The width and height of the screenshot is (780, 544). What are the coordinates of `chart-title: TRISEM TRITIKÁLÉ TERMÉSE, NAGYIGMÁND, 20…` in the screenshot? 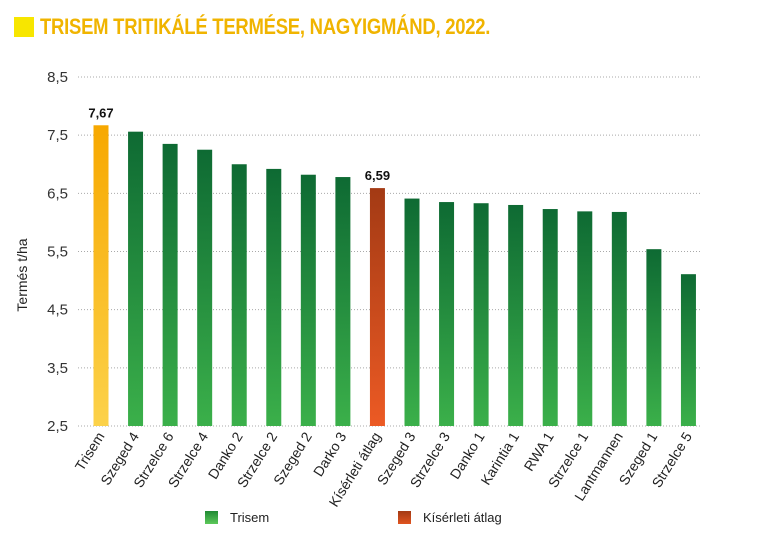 It's located at (265, 26).